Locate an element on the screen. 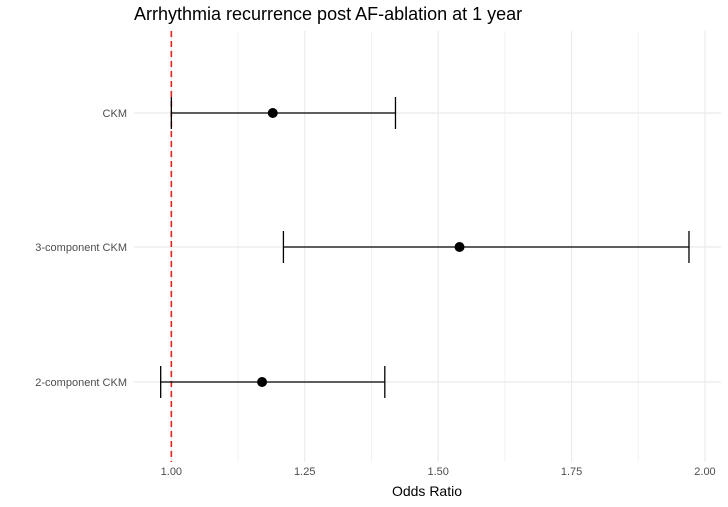 The height and width of the screenshot is (507, 728). x-tick-label: 1.00 is located at coordinates (171, 472).